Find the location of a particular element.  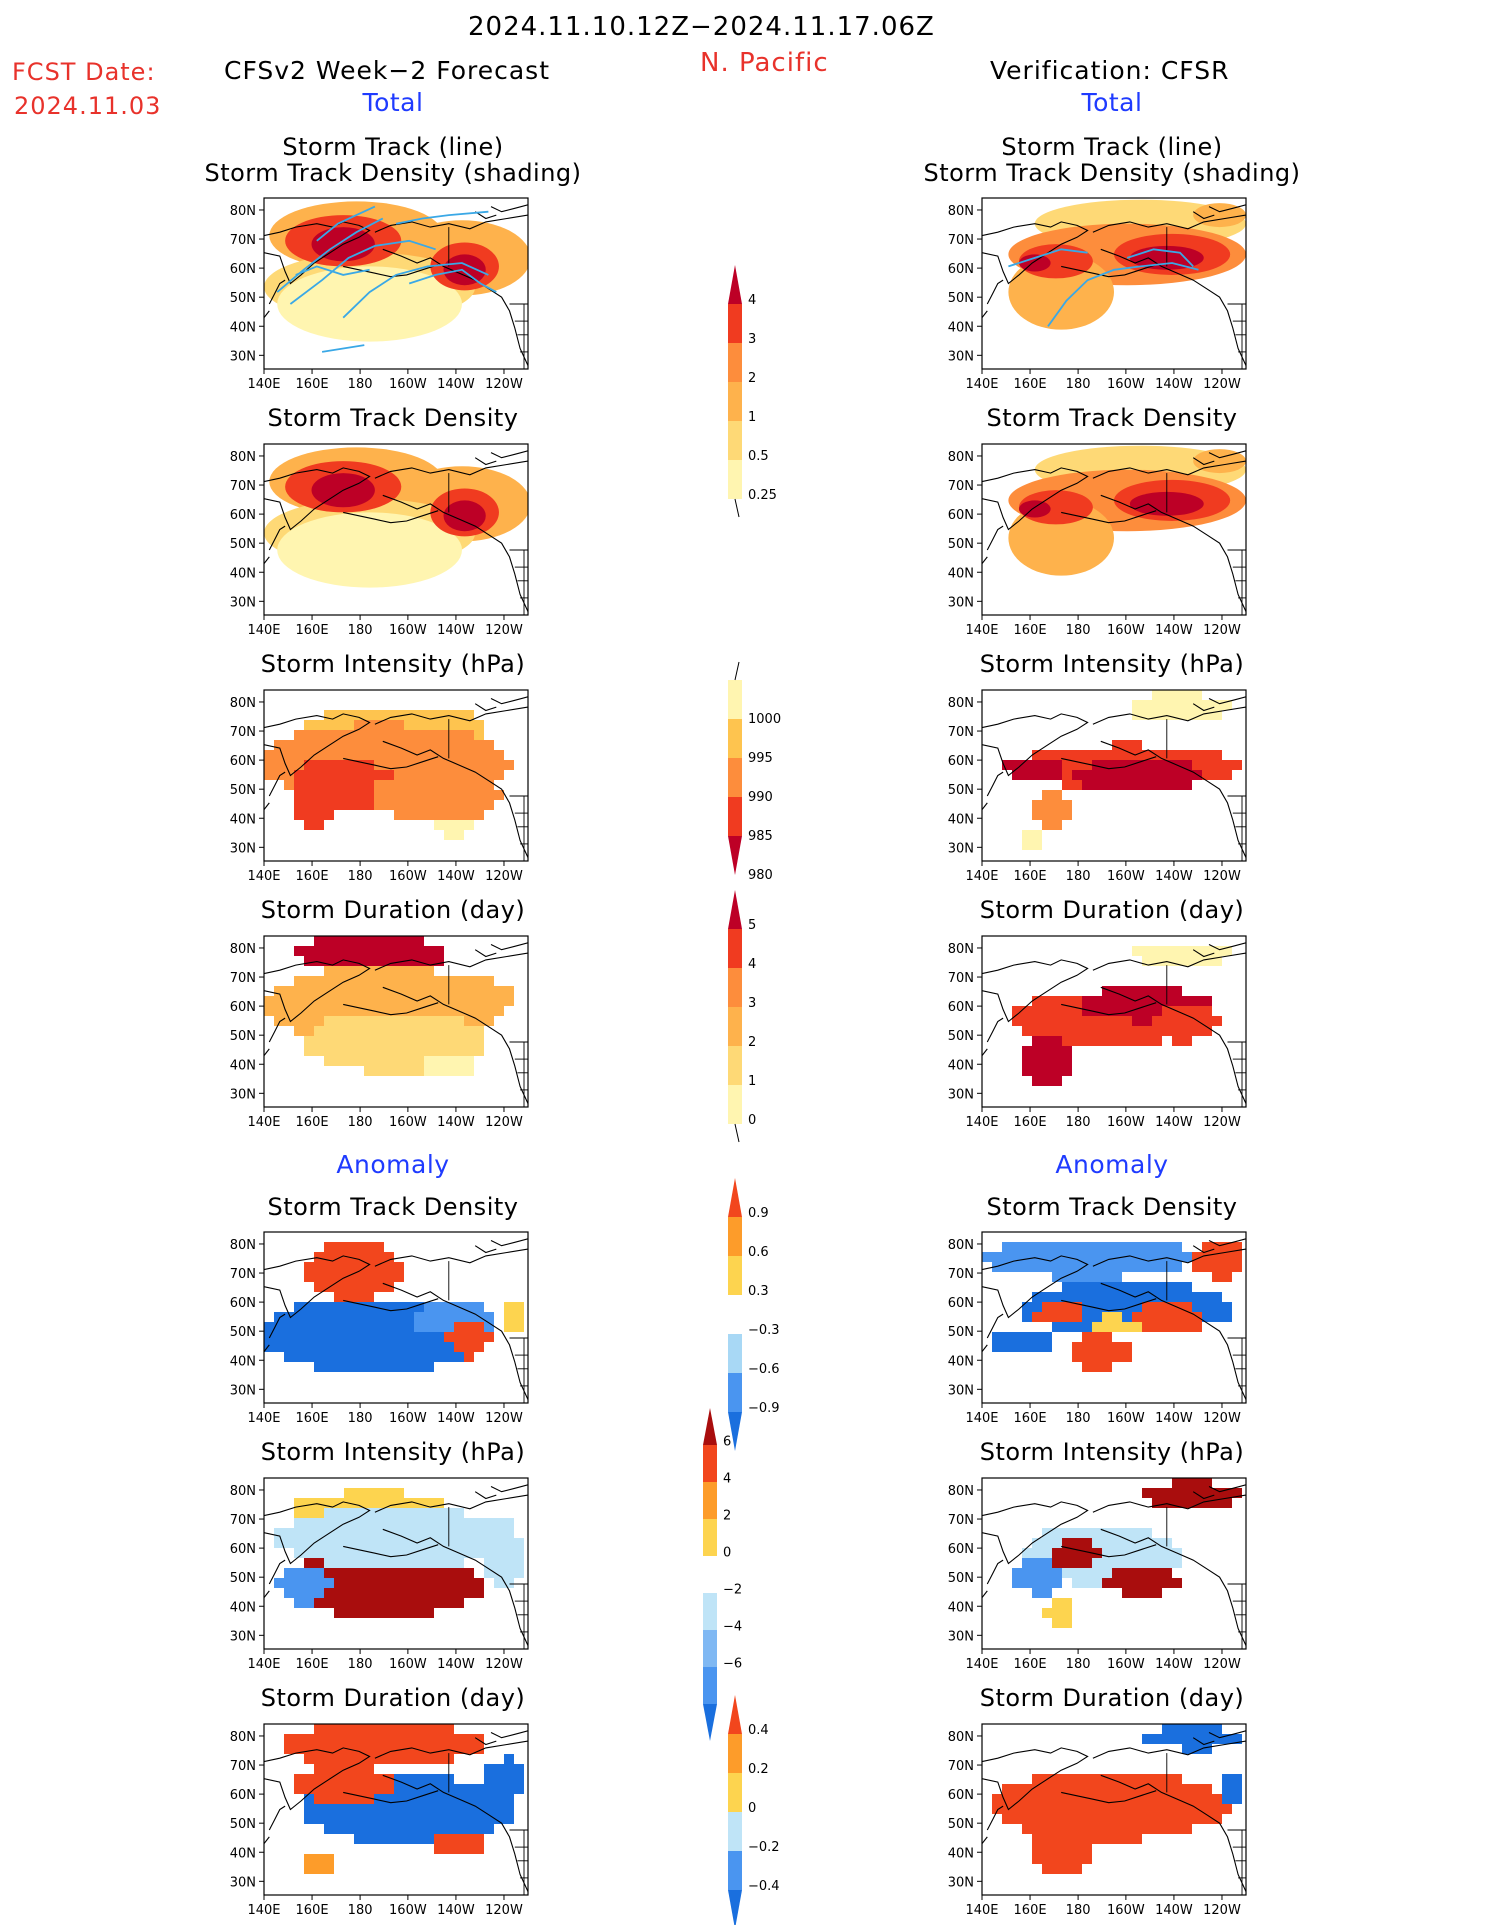

lat-tick-label: 60N is located at coordinates (961, 269).